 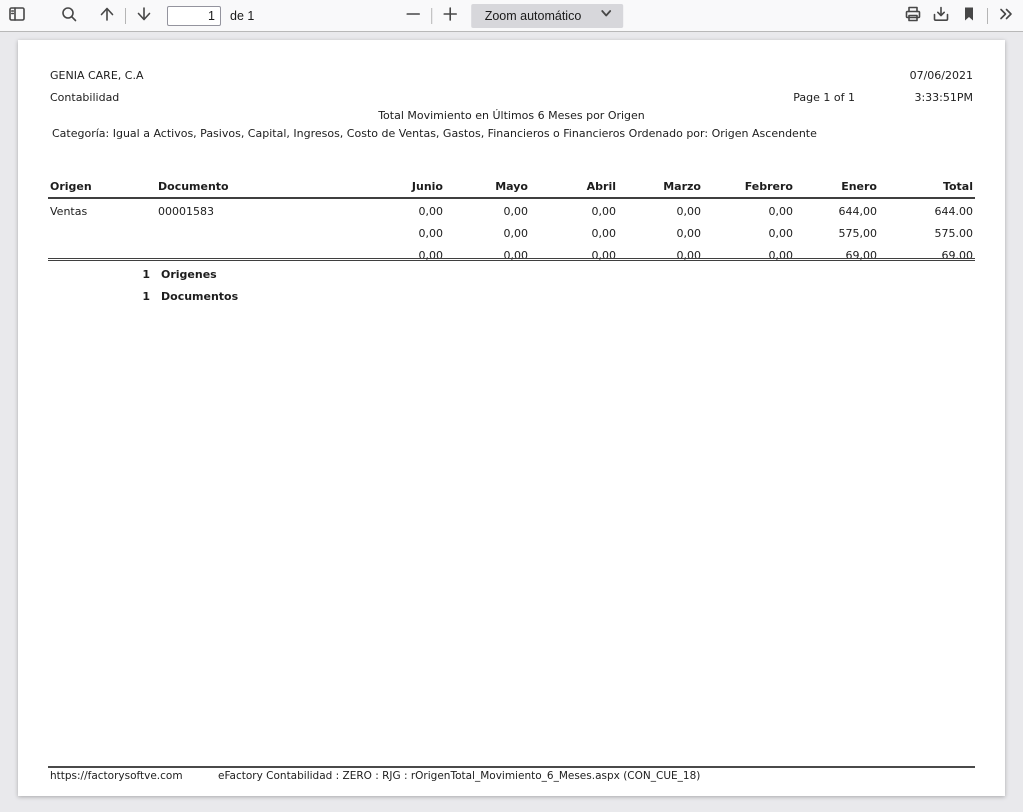 I want to click on search-icon, so click(x=69, y=15).